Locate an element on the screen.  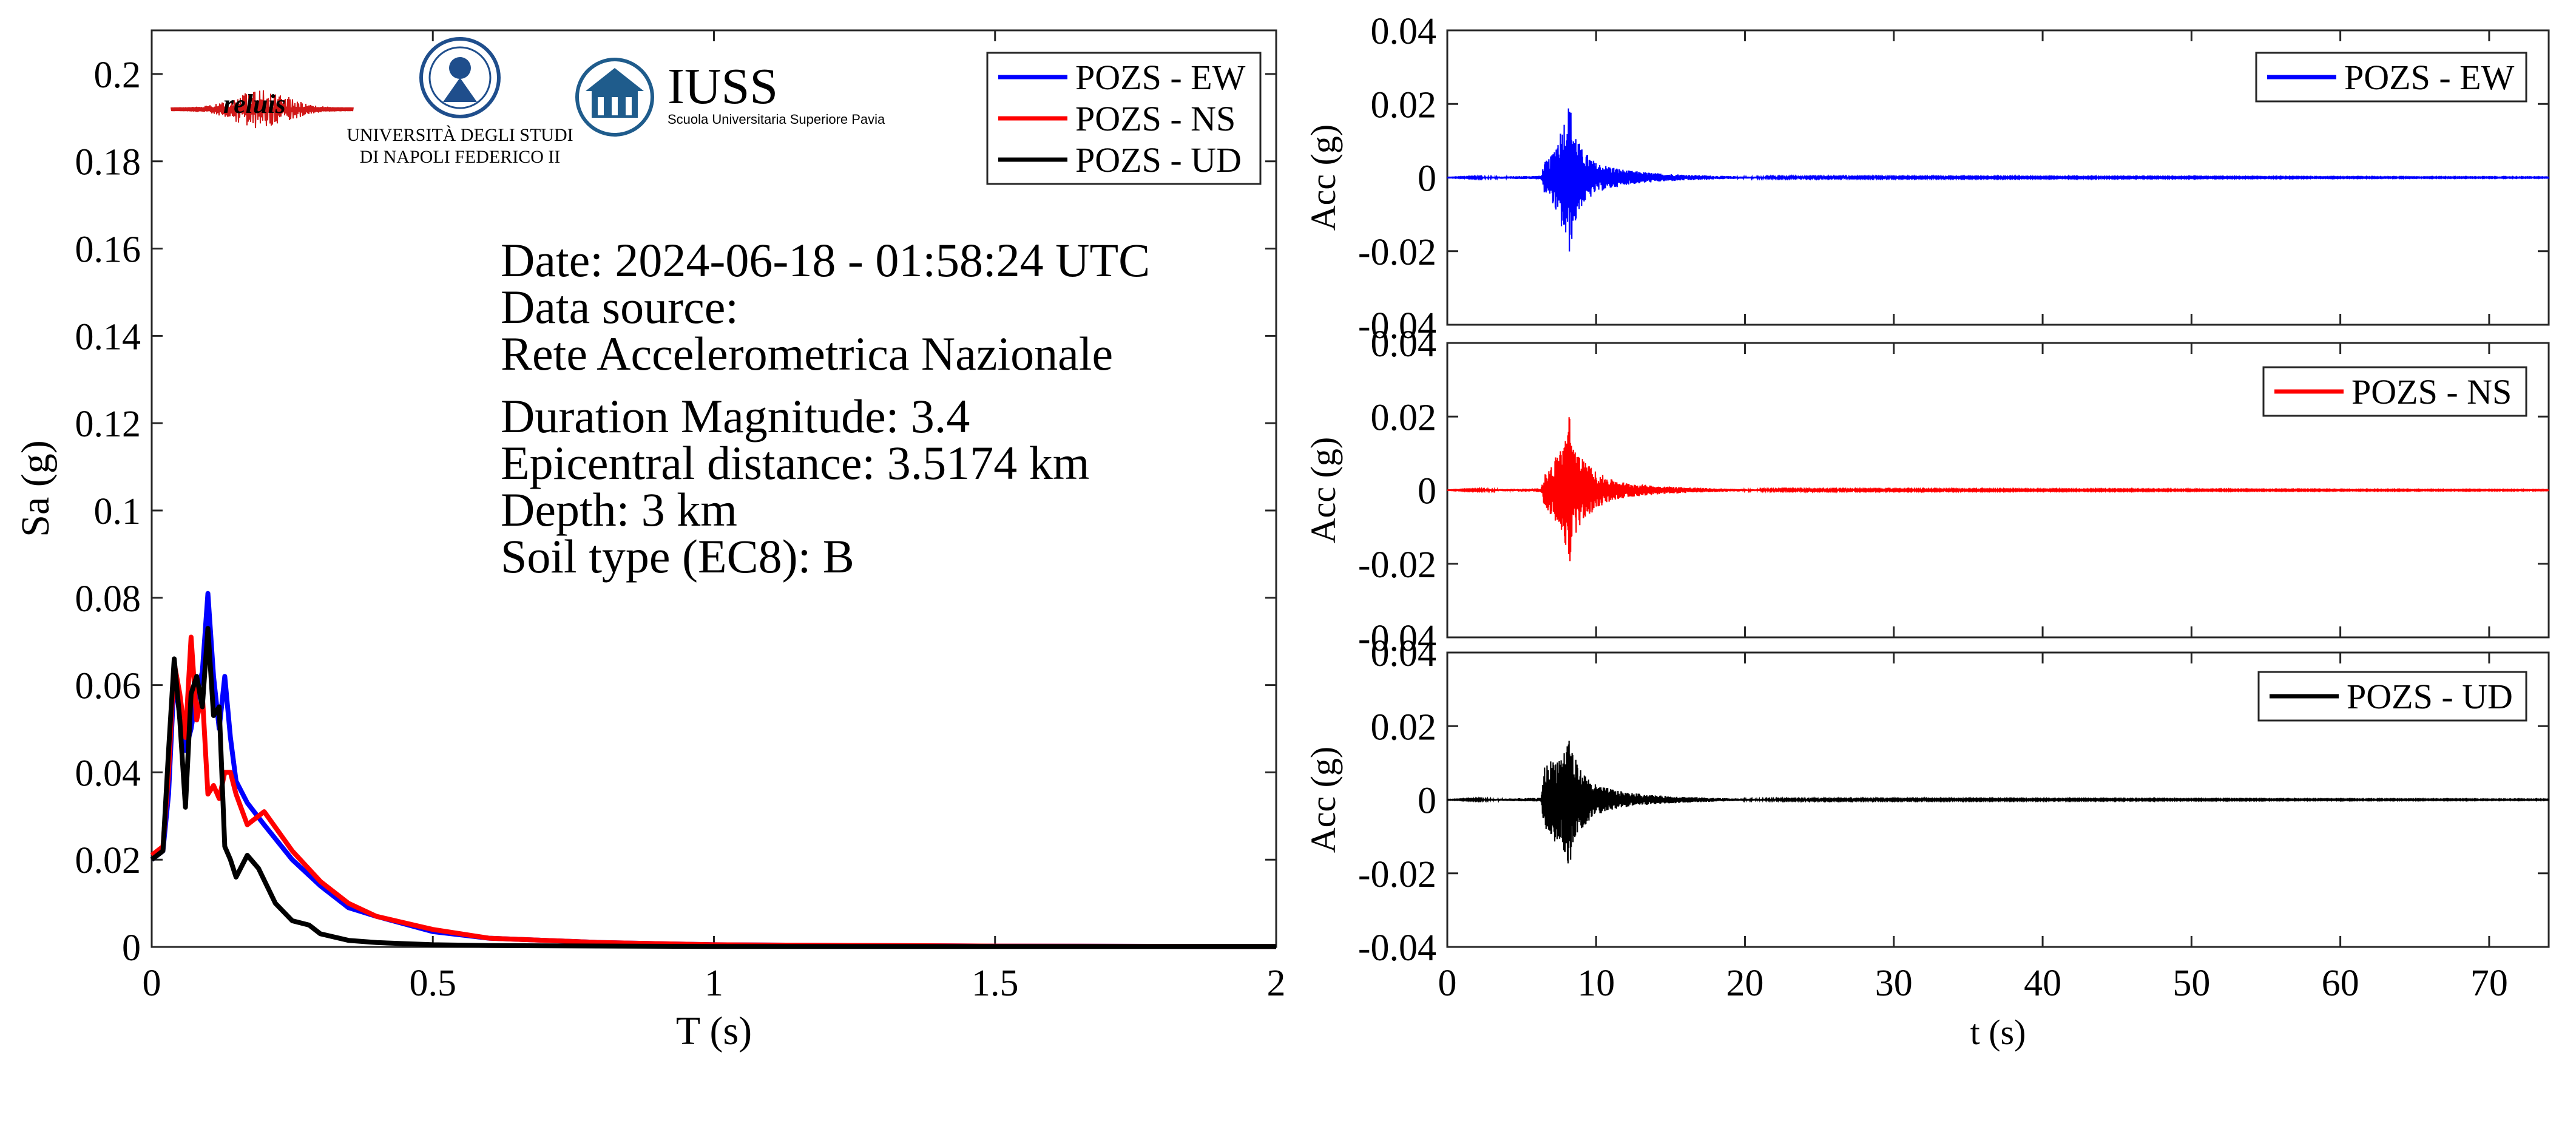
x-tick-label: 10 is located at coordinates (1596, 983).